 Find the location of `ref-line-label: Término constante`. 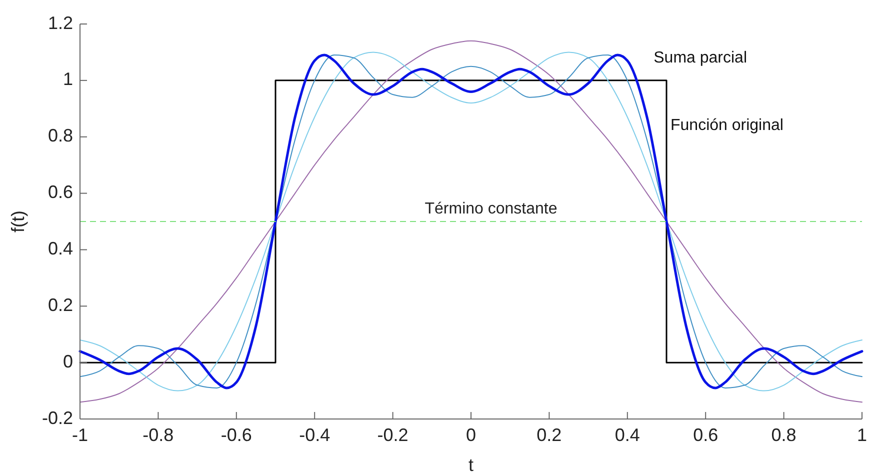

ref-line-label: Término constante is located at coordinates (491, 209).